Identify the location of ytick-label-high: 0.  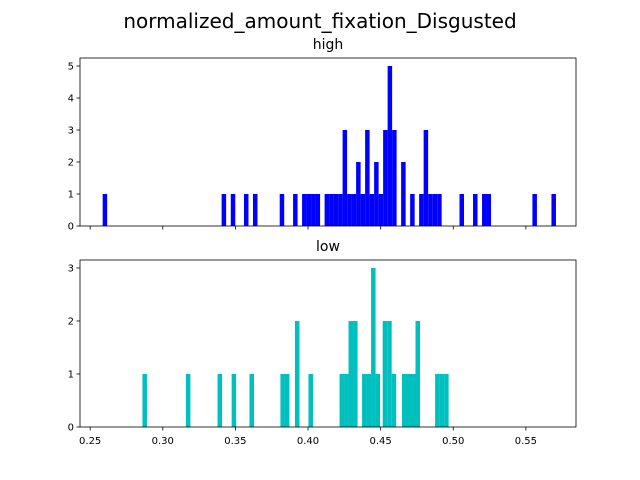
(71, 227).